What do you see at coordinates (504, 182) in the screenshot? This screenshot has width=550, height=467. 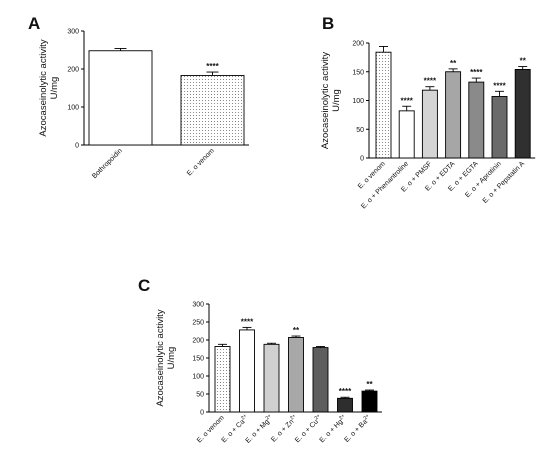 I see `category-label: E. o + Pepstatin A` at bounding box center [504, 182].